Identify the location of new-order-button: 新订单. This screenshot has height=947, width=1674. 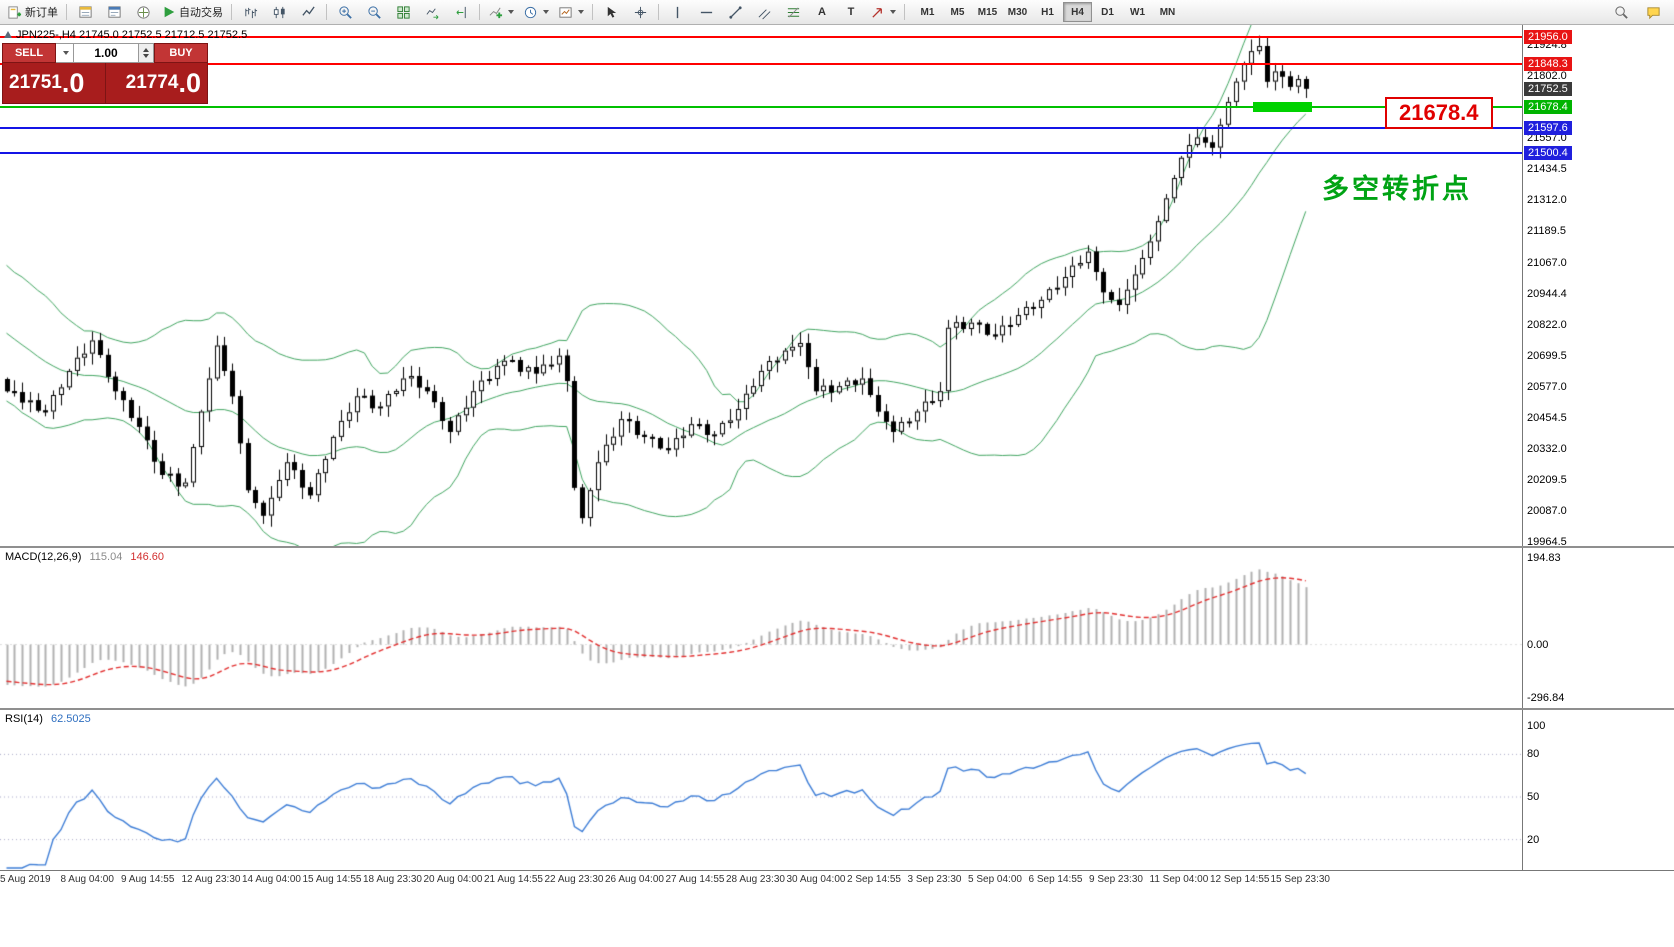
(32, 12).